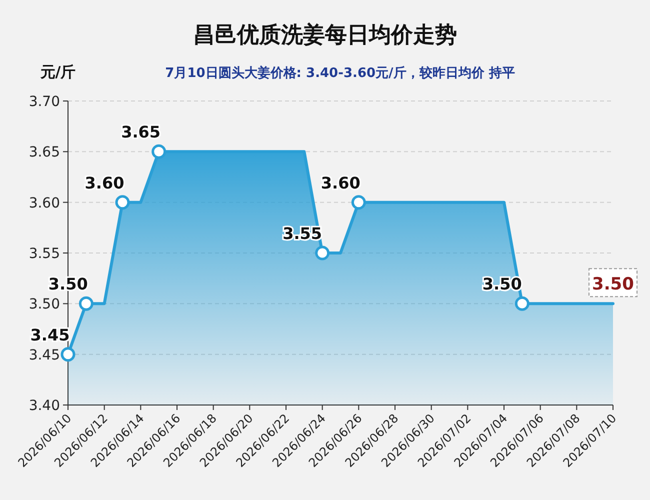 The width and height of the screenshot is (650, 500). I want to click on y-axis-title: 元/斤, so click(57, 72).